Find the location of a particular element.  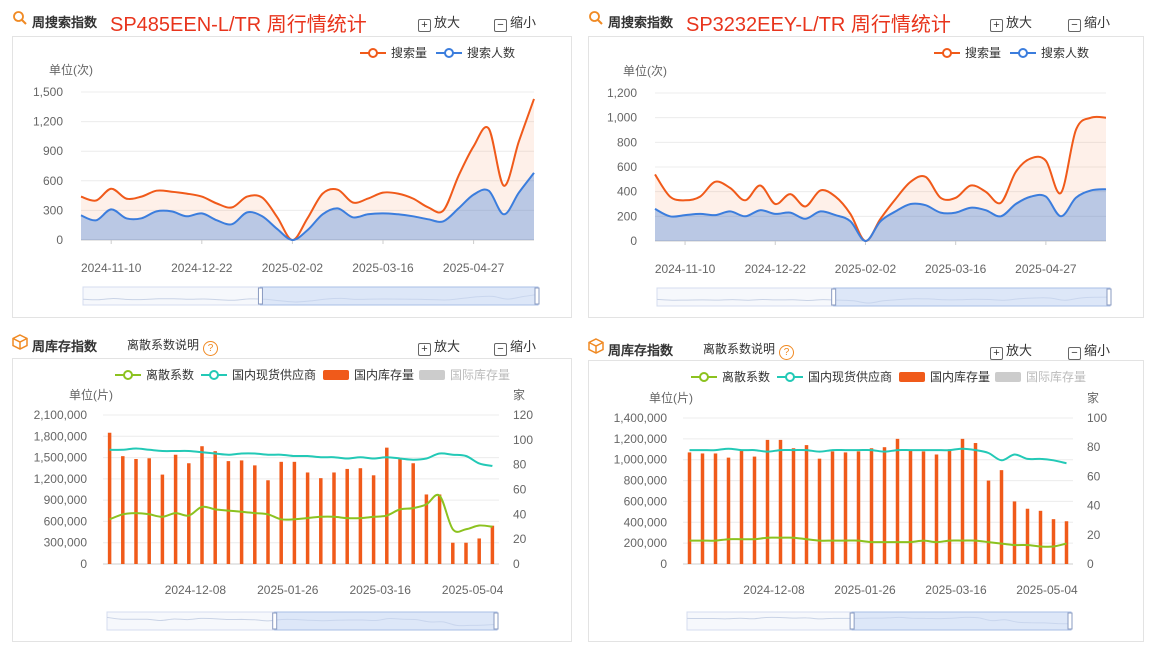

x-tick-label: 2024-11-10 is located at coordinates (111, 268).